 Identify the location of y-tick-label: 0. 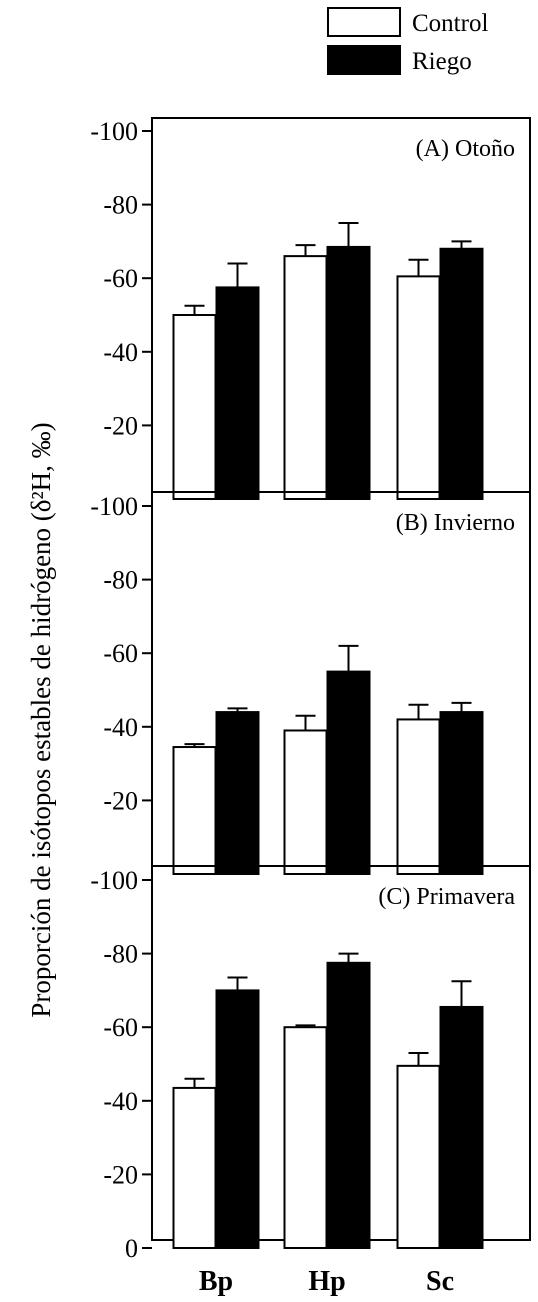
(131, 1248).